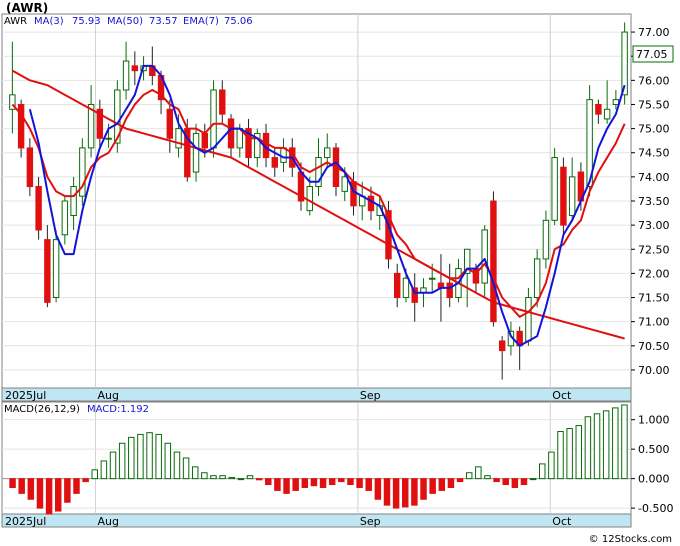 This screenshot has width=680, height=546. I want to click on price-legend-ema7-label: EMA(7), so click(201, 21).